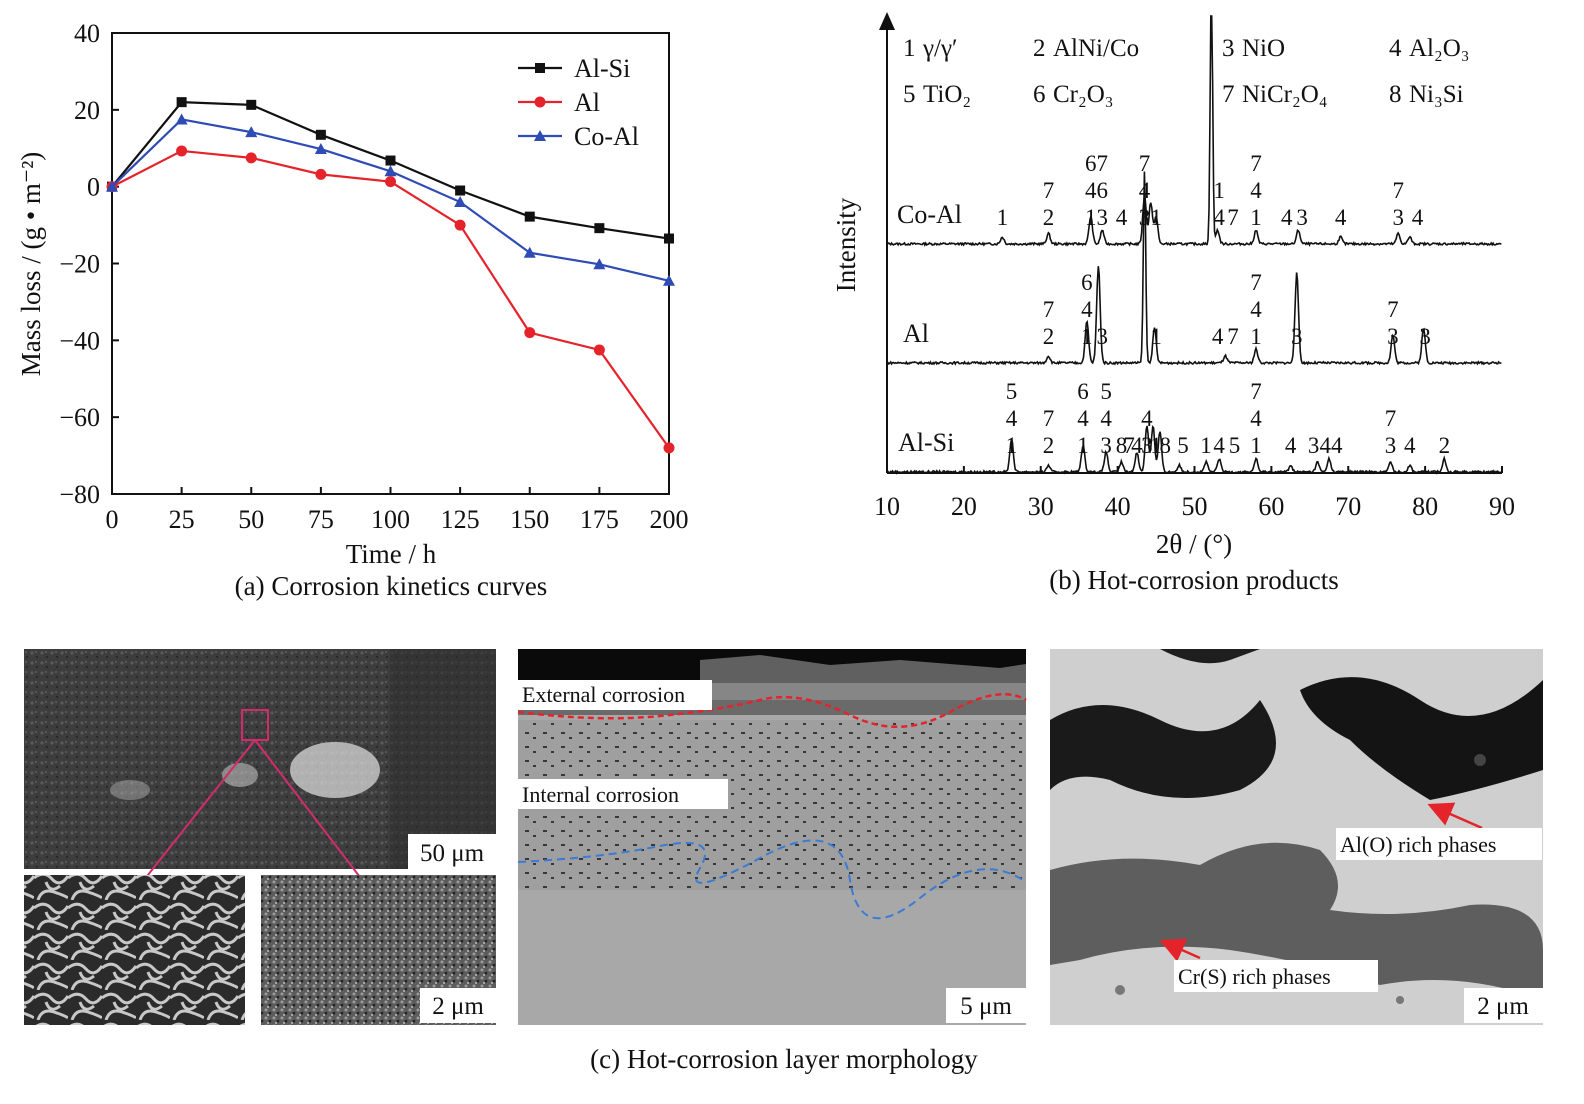 This screenshot has height=1104, width=1584. What do you see at coordinates (964, 506) in the screenshot?
I see `x-tick-label: 20` at bounding box center [964, 506].